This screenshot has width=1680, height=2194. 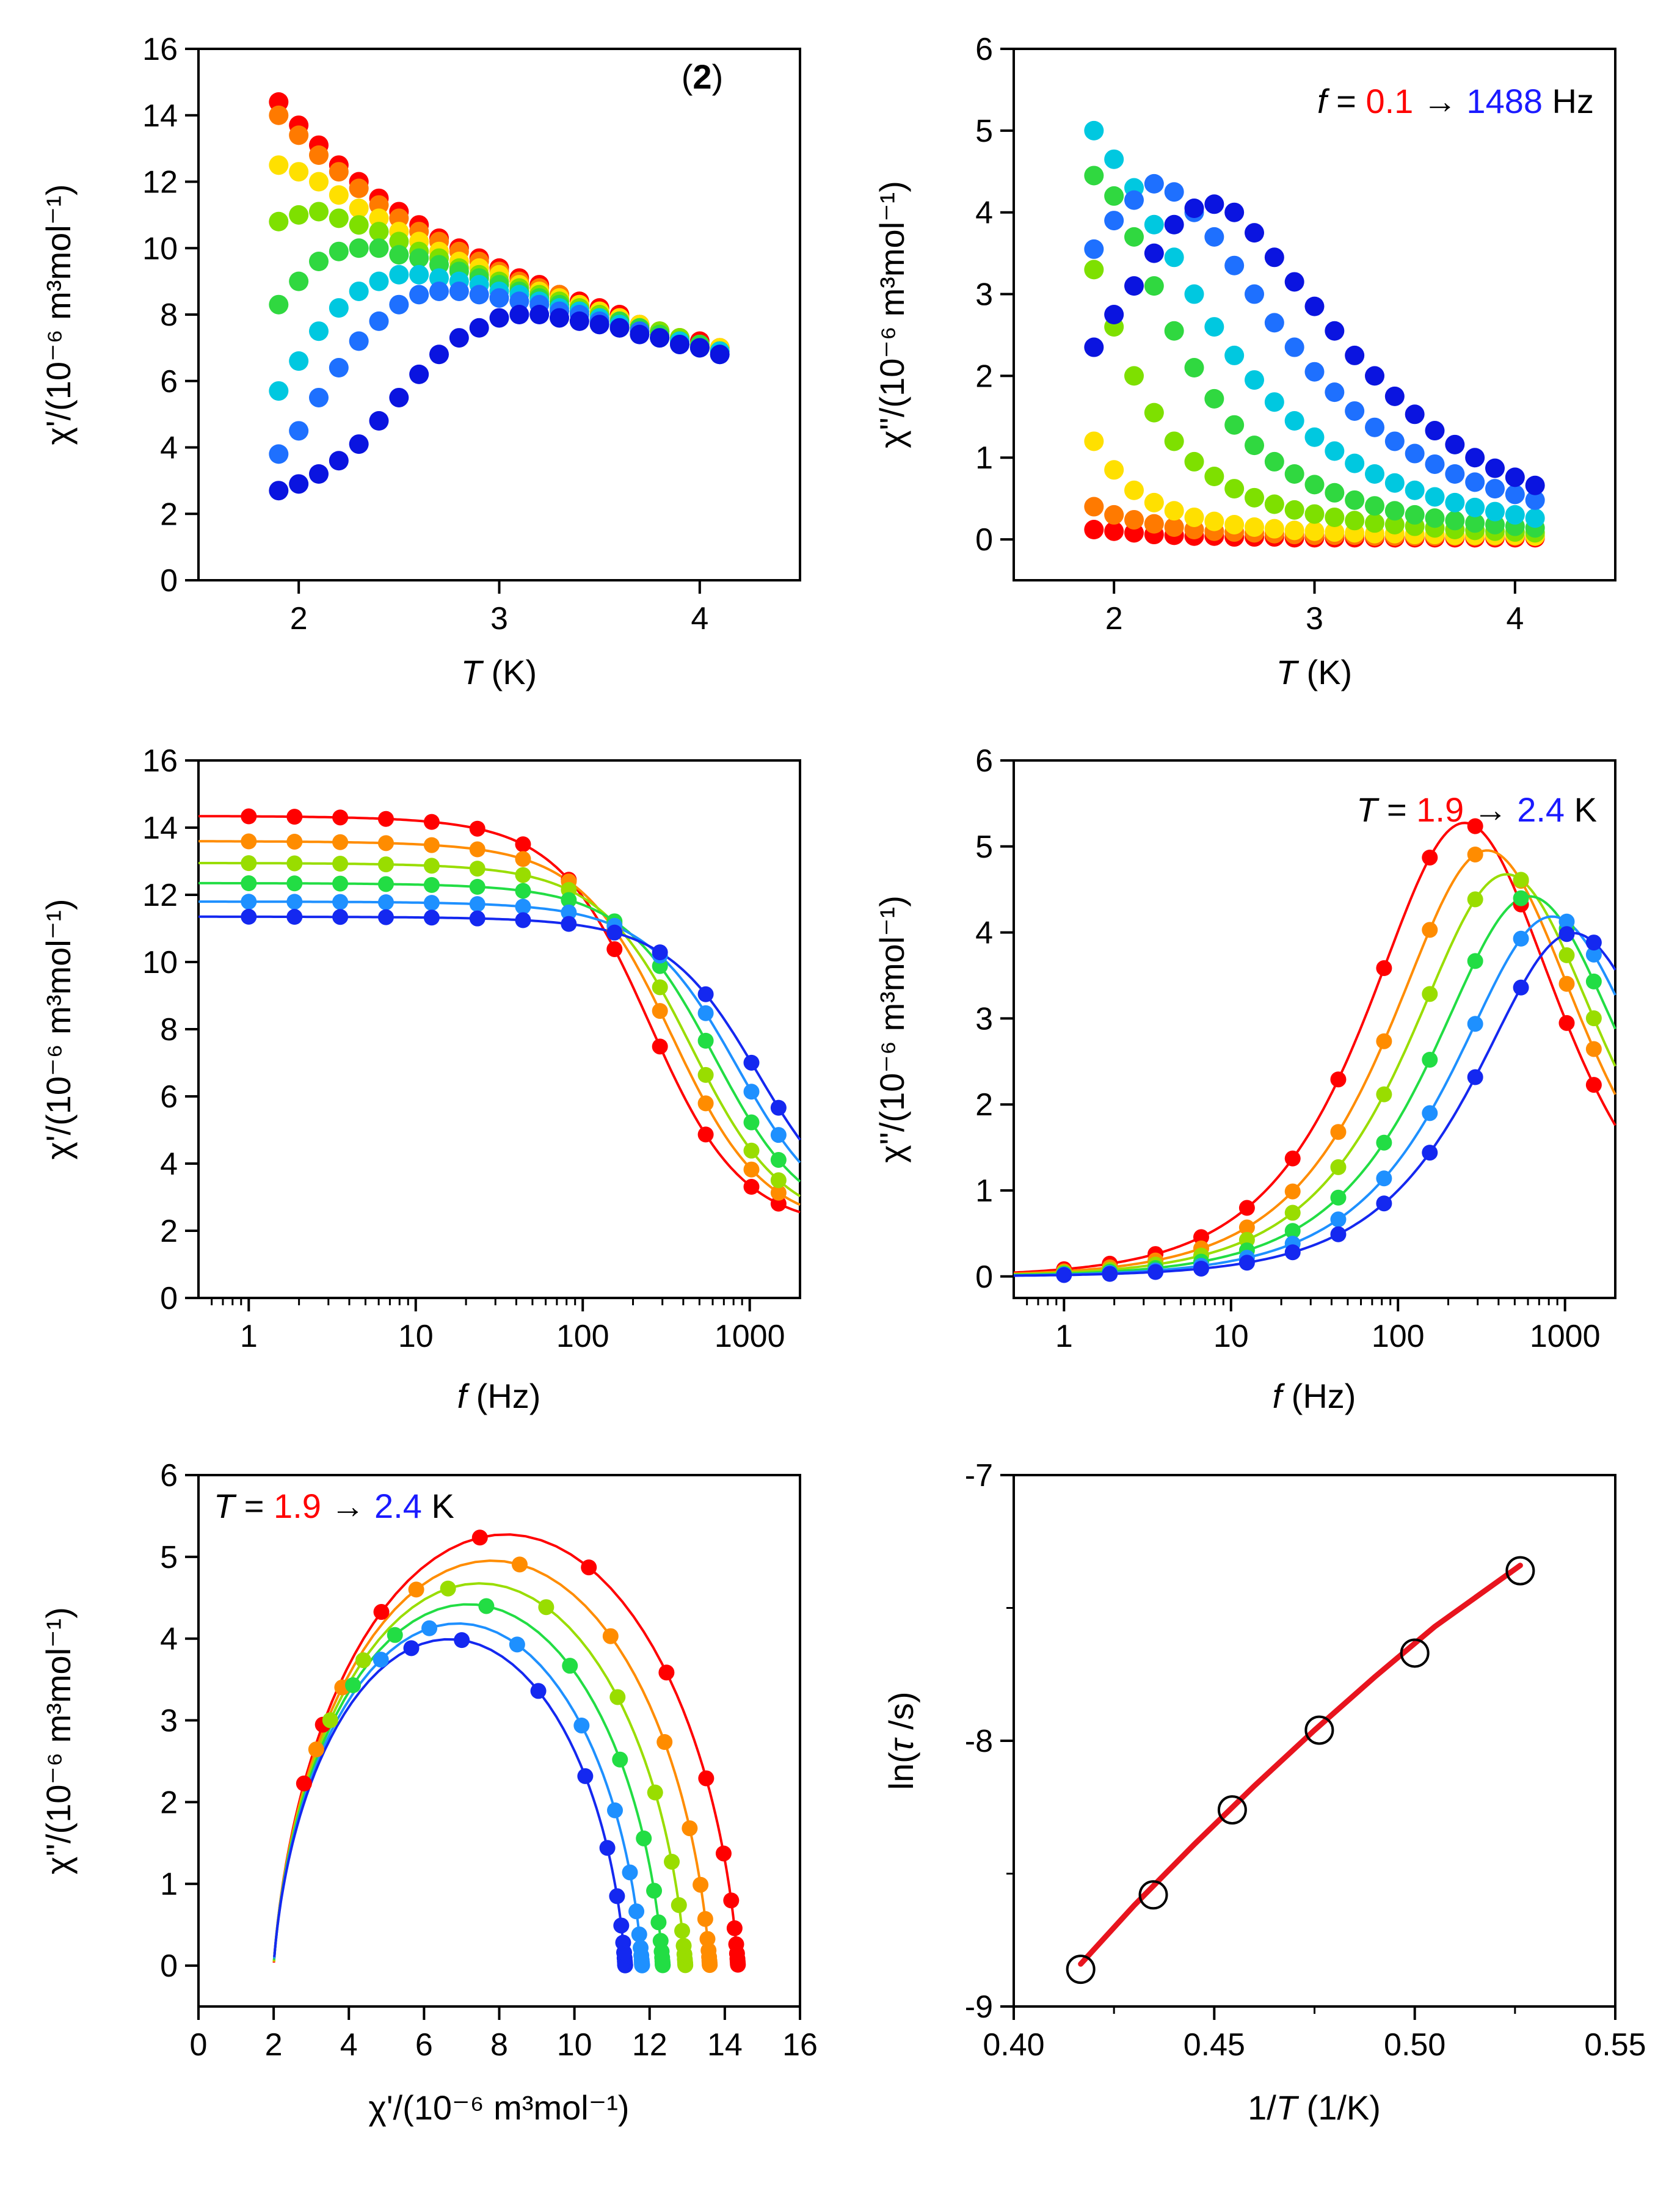 I want to click on y-tick-label: 16, so click(x=160, y=761).